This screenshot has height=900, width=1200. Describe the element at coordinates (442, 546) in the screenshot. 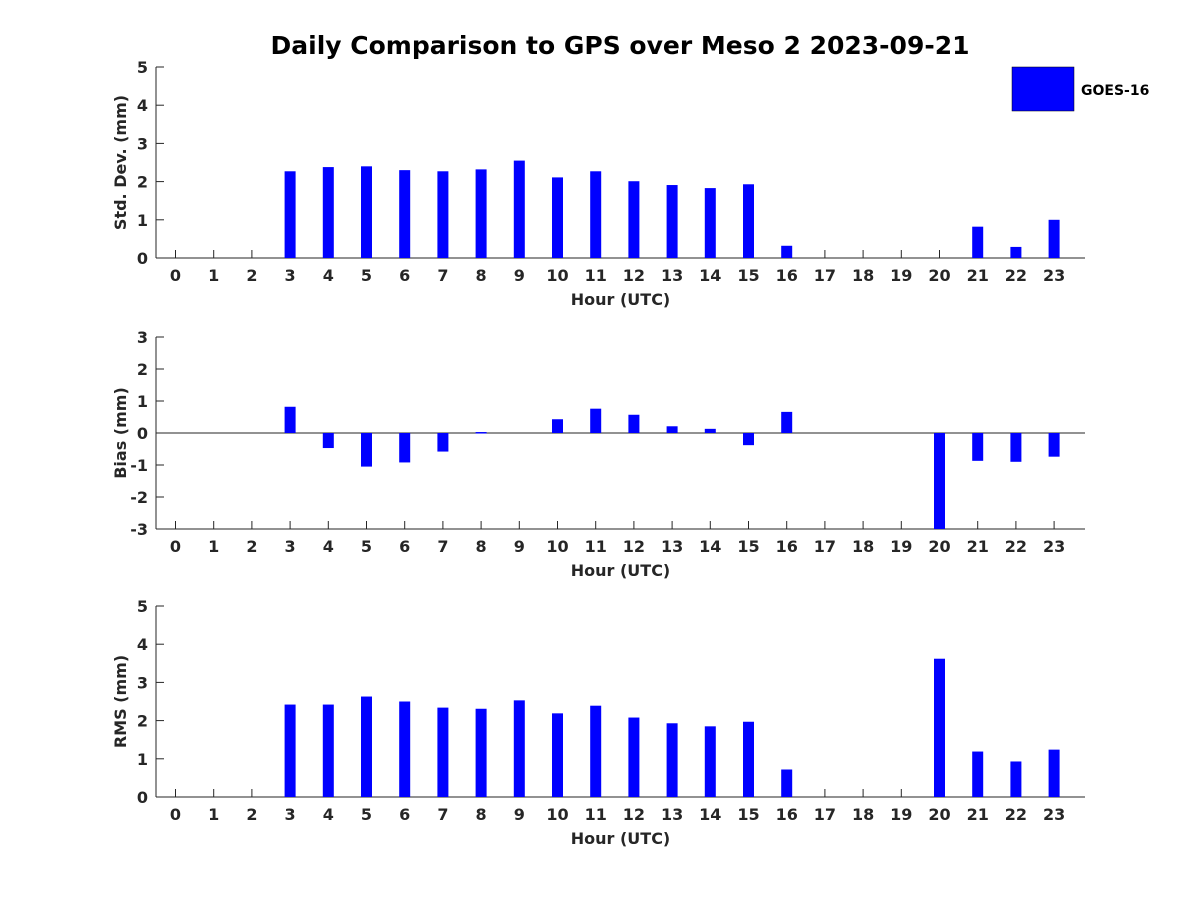

I see `x-tick-label: 7` at that location.